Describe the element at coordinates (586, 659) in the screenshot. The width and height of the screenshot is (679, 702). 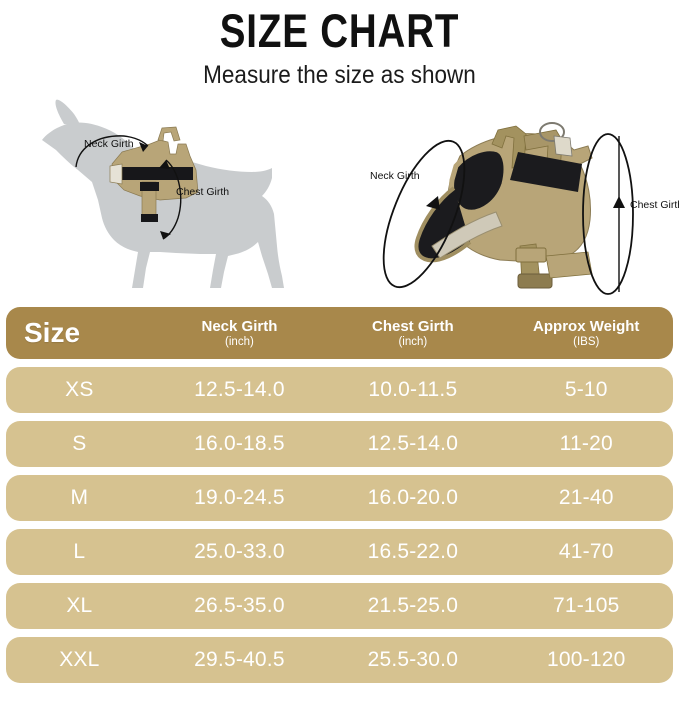
I see `cell-approx-weight: 100-120` at that location.